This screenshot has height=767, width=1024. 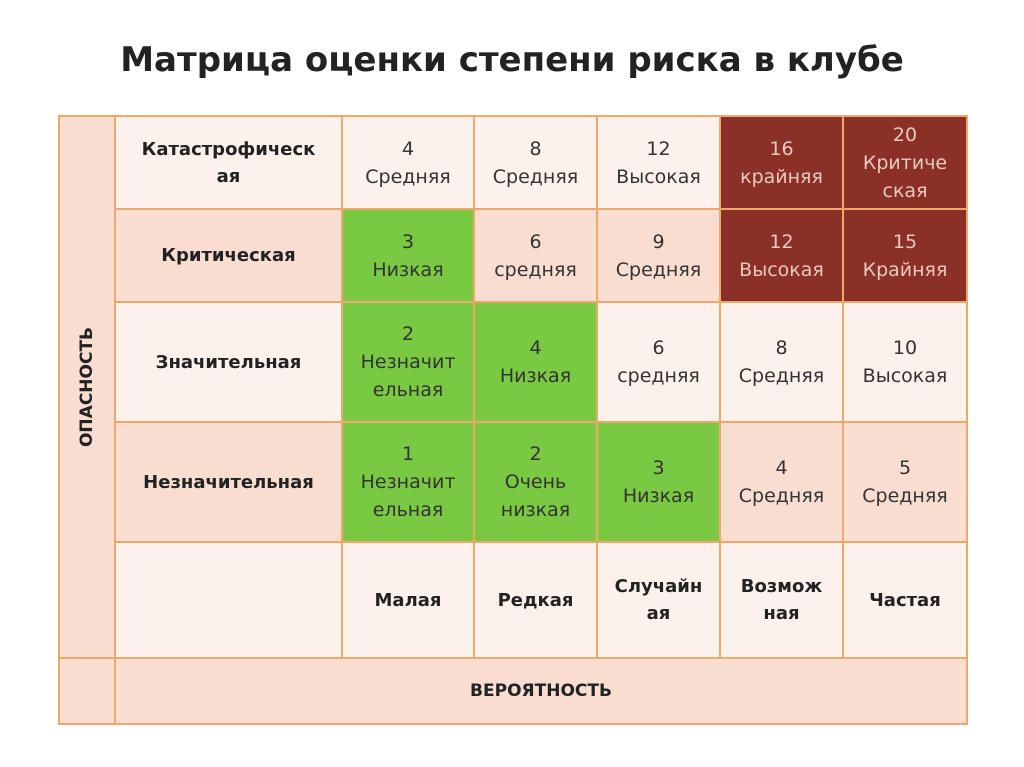 I want to click on risk-score: 5, so click(x=905, y=468).